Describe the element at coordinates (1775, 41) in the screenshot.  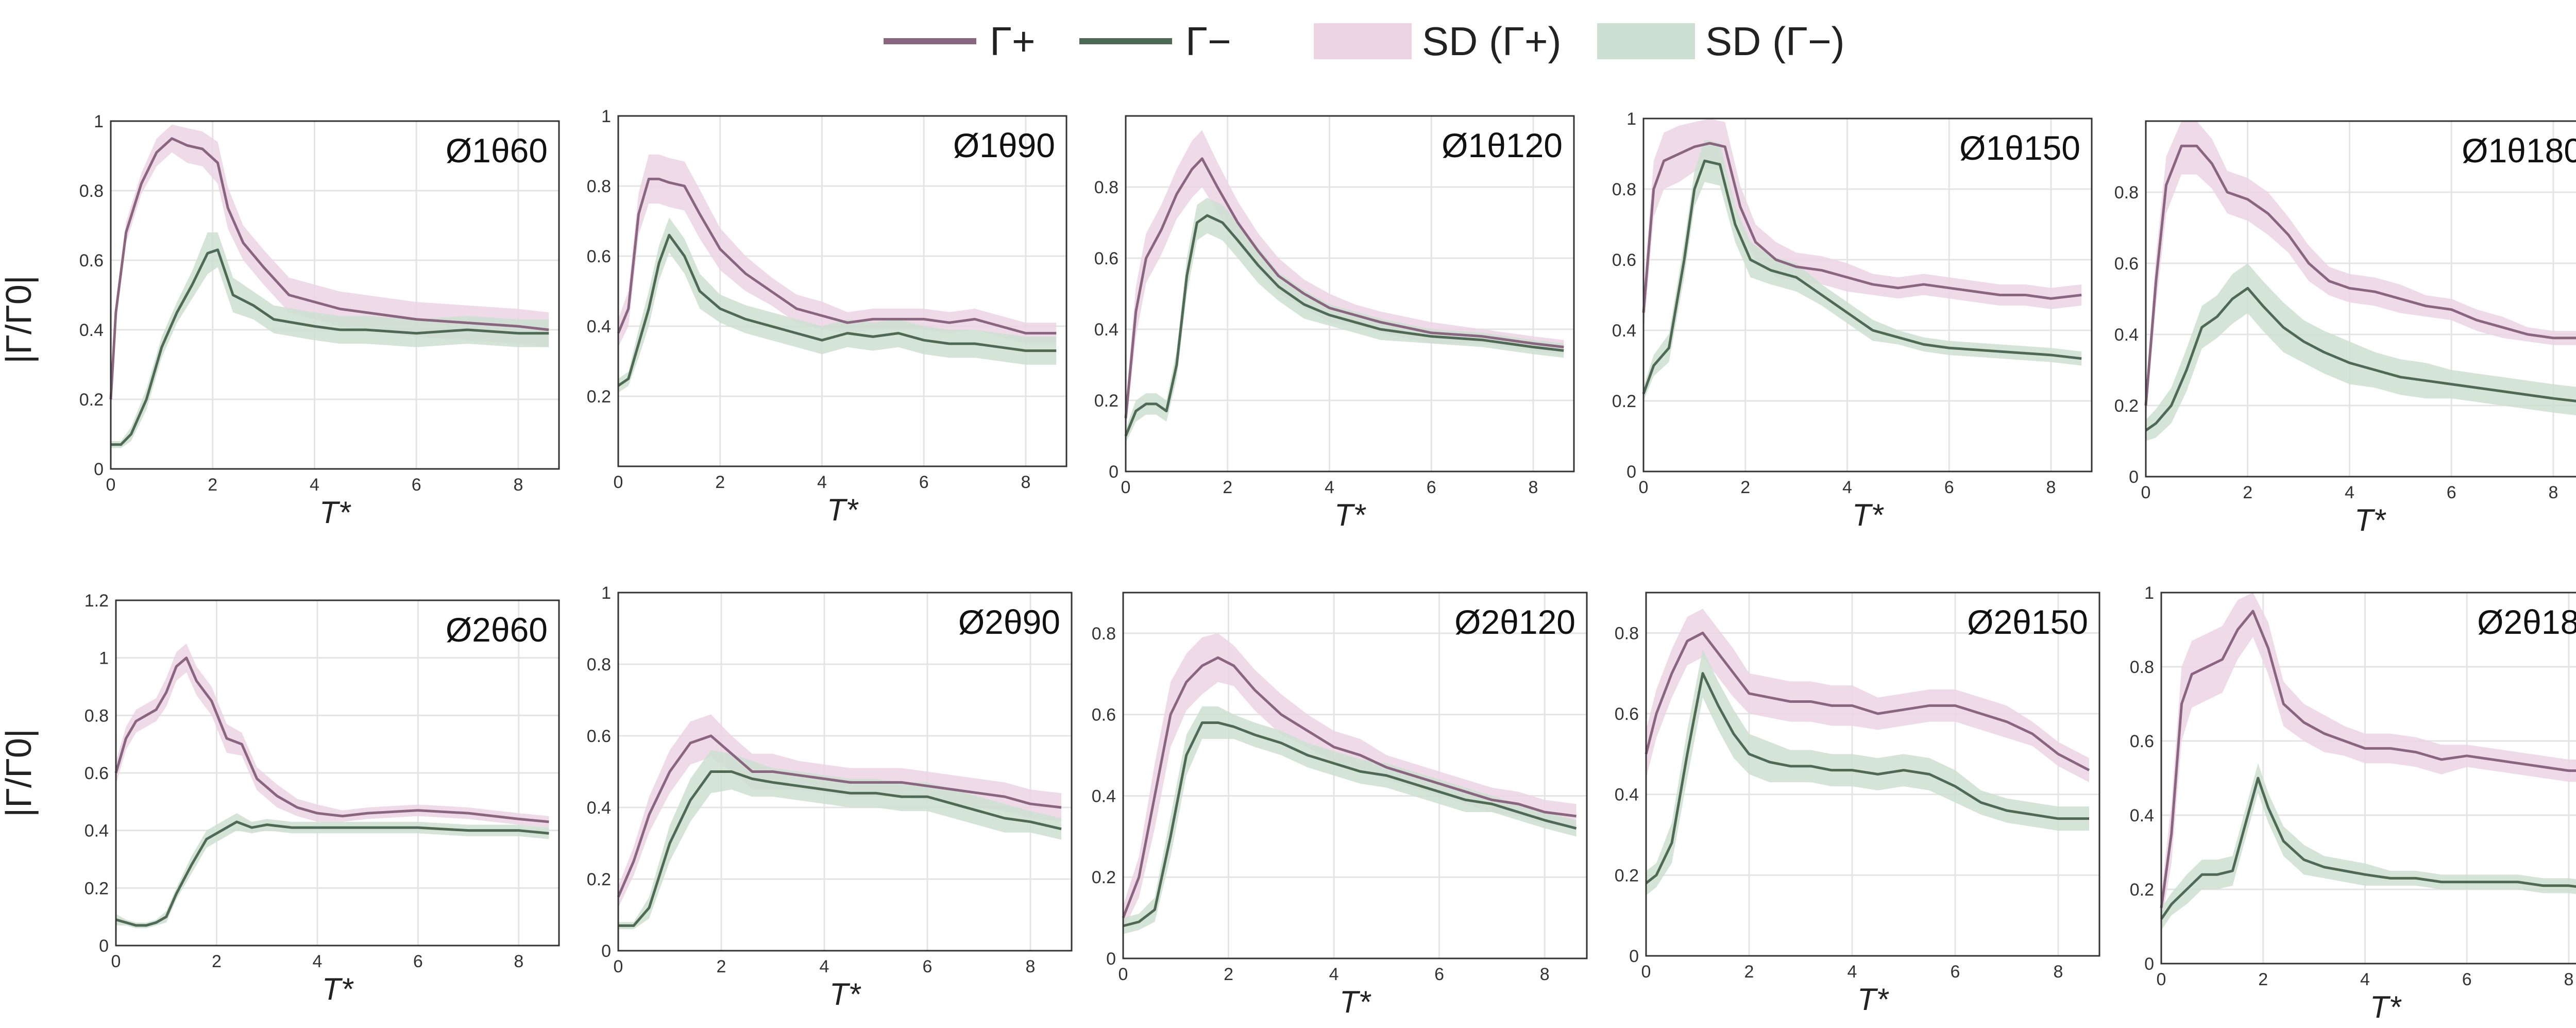
I see `legend-label-sd-minus: SD (Γ−)` at that location.